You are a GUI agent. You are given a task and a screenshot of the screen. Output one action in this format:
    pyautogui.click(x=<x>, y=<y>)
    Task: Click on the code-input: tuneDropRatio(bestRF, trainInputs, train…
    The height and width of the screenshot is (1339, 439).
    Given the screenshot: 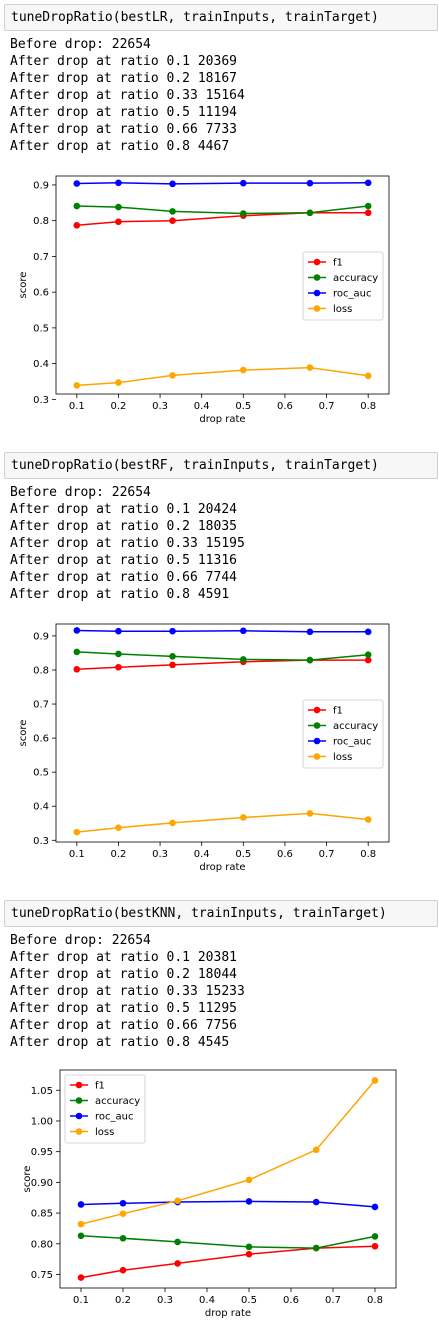 What is the action you would take?
    pyautogui.click(x=221, y=465)
    